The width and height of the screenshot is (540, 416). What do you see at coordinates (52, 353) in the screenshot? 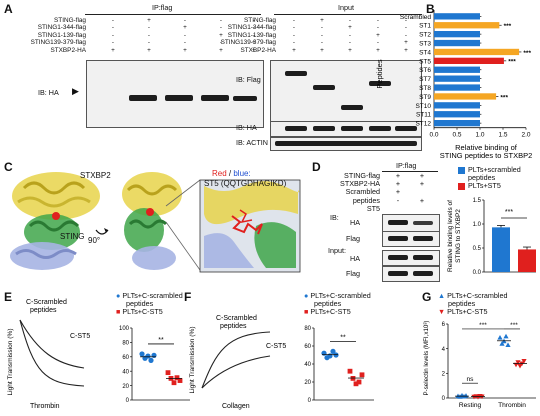
I see `curve-scrambled` at bounding box center [52, 353].